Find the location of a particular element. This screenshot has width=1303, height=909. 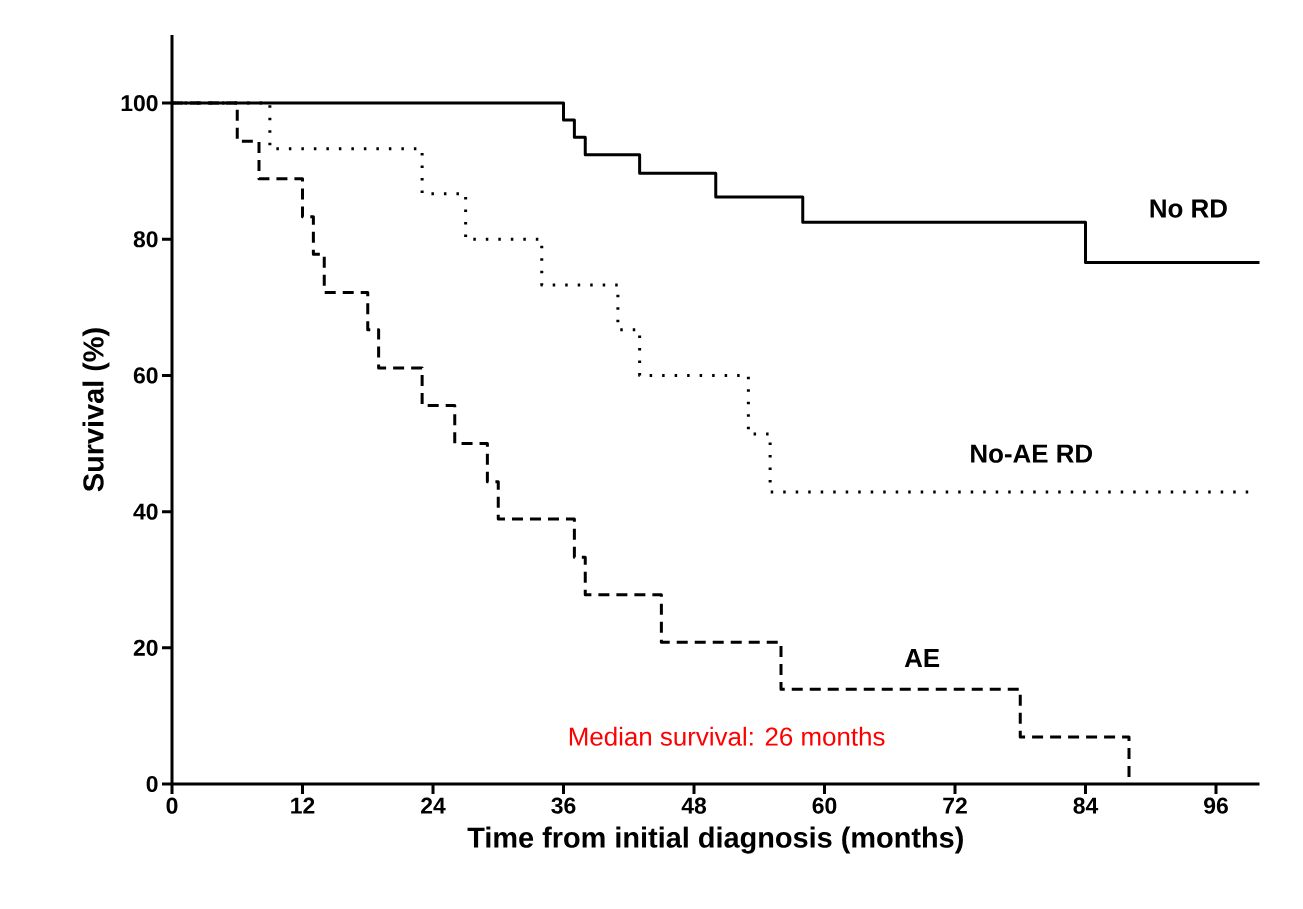

x-axis-title: Time from initial diagnosis (months) is located at coordinates (715, 840).